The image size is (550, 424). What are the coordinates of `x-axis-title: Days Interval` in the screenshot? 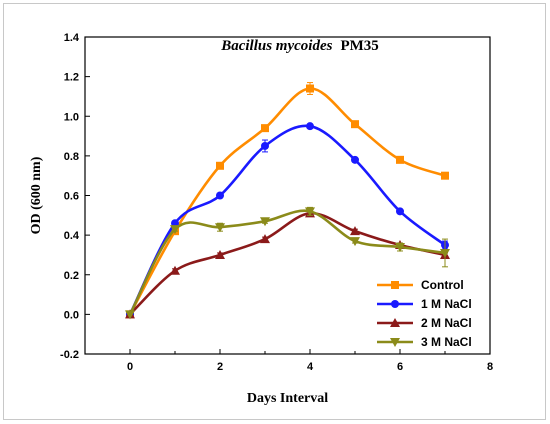 It's located at (287, 398).